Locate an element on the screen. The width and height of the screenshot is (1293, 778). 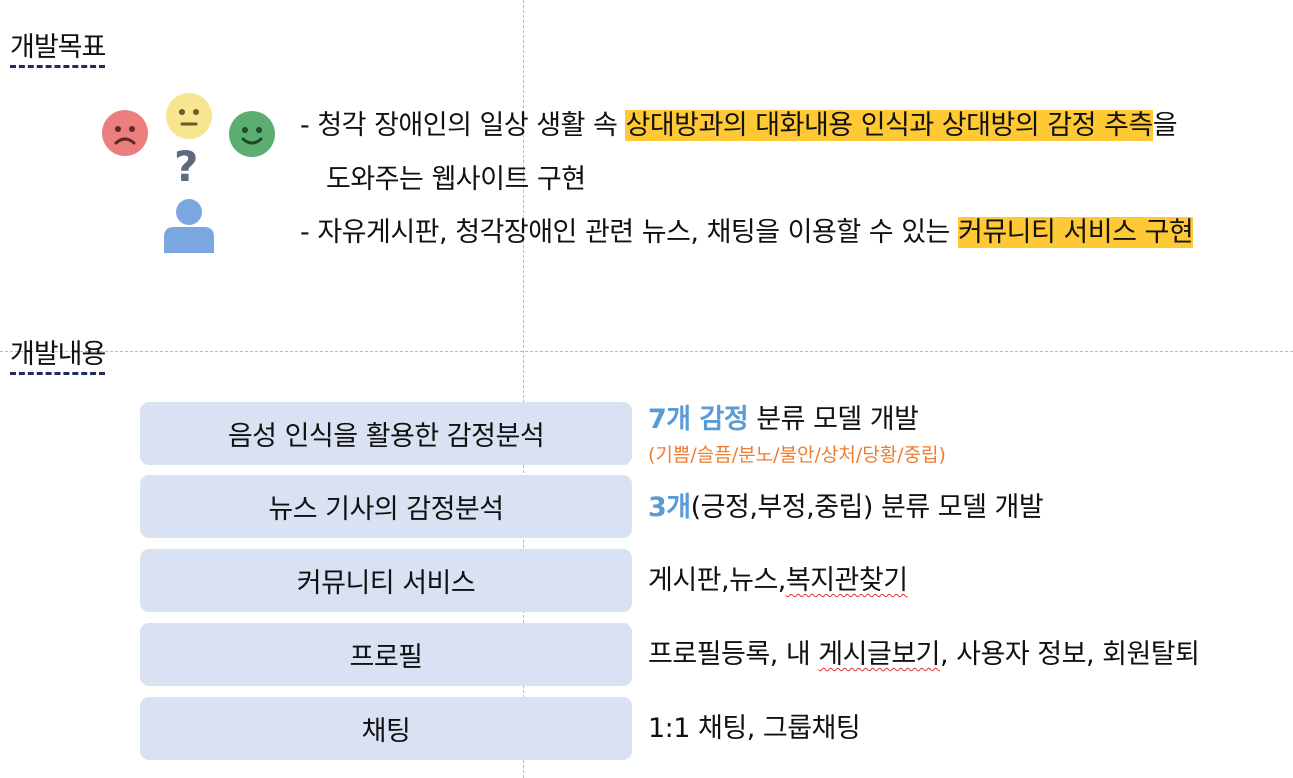
question-mark-icon: ? is located at coordinates (186, 166).